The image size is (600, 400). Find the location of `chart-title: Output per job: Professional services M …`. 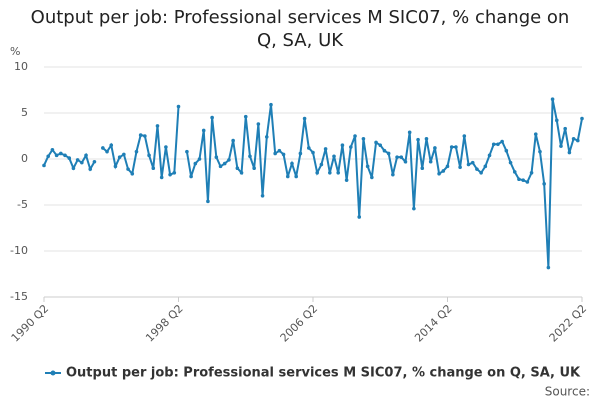

chart-title: Output per job: Professional services M … is located at coordinates (300, 29).